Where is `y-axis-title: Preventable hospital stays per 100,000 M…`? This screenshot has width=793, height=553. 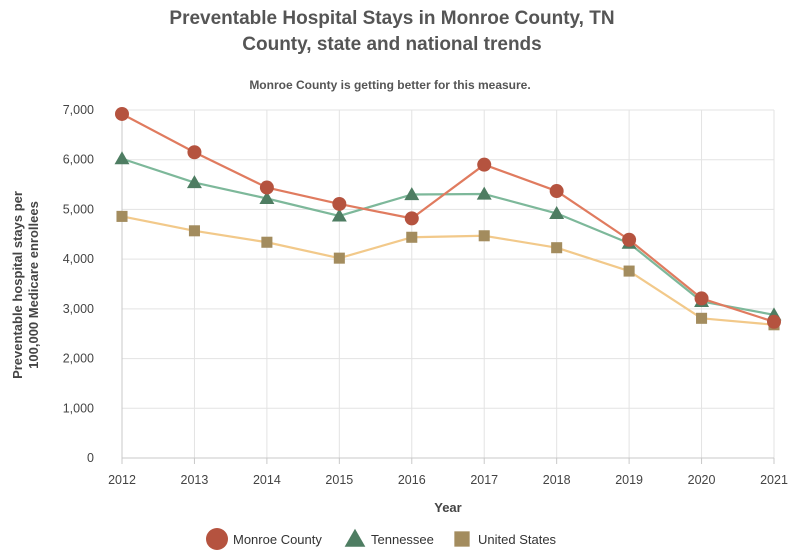 y-axis-title: Preventable hospital stays per 100,000 M… is located at coordinates (25, 285).